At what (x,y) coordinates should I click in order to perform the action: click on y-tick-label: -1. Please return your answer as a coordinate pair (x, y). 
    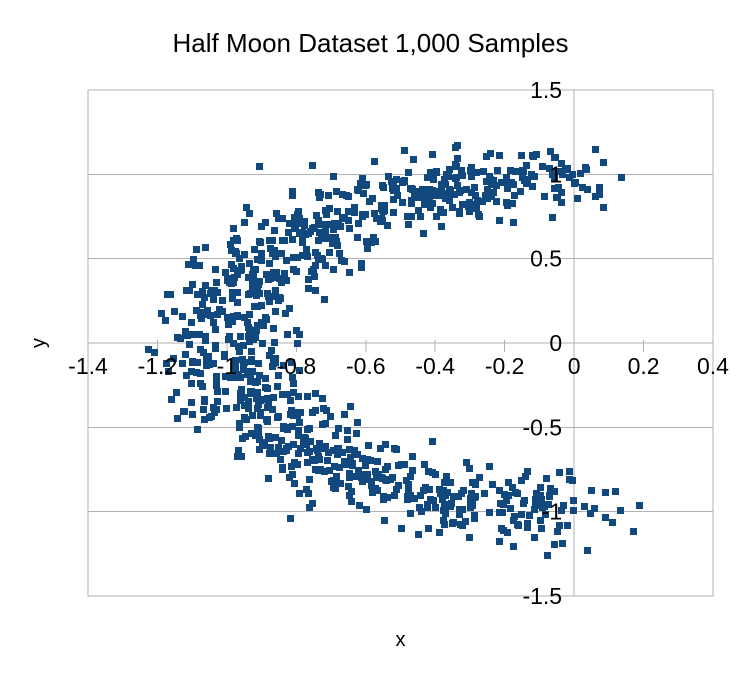
    Looking at the image, I should click on (552, 512).